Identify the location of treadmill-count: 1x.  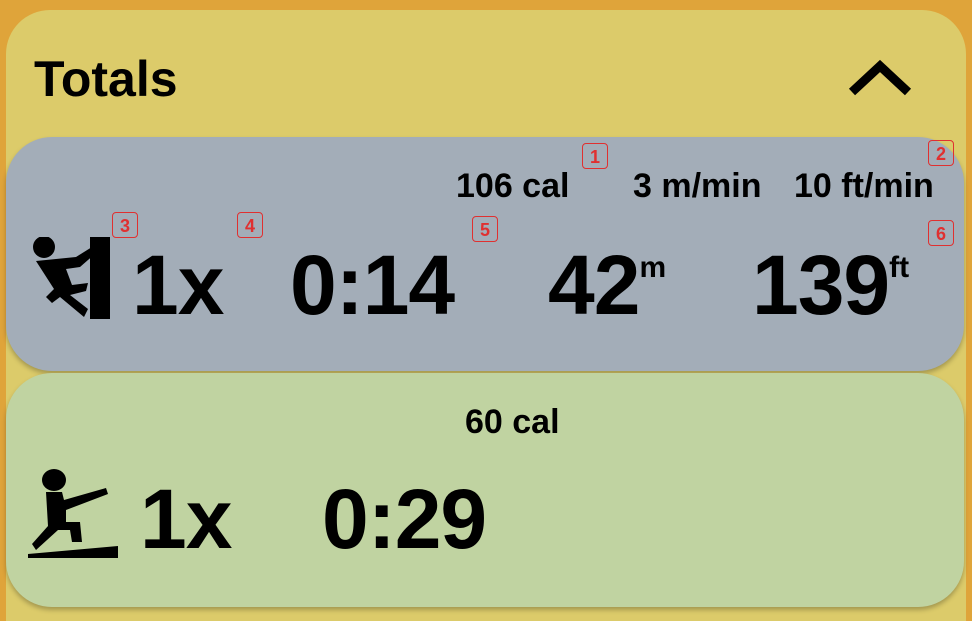
(186, 519).